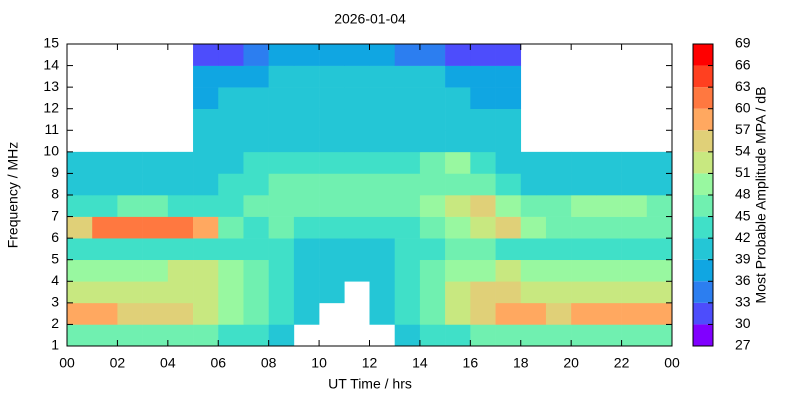  What do you see at coordinates (521, 363) in the screenshot?
I see `x-tick-label: 18` at bounding box center [521, 363].